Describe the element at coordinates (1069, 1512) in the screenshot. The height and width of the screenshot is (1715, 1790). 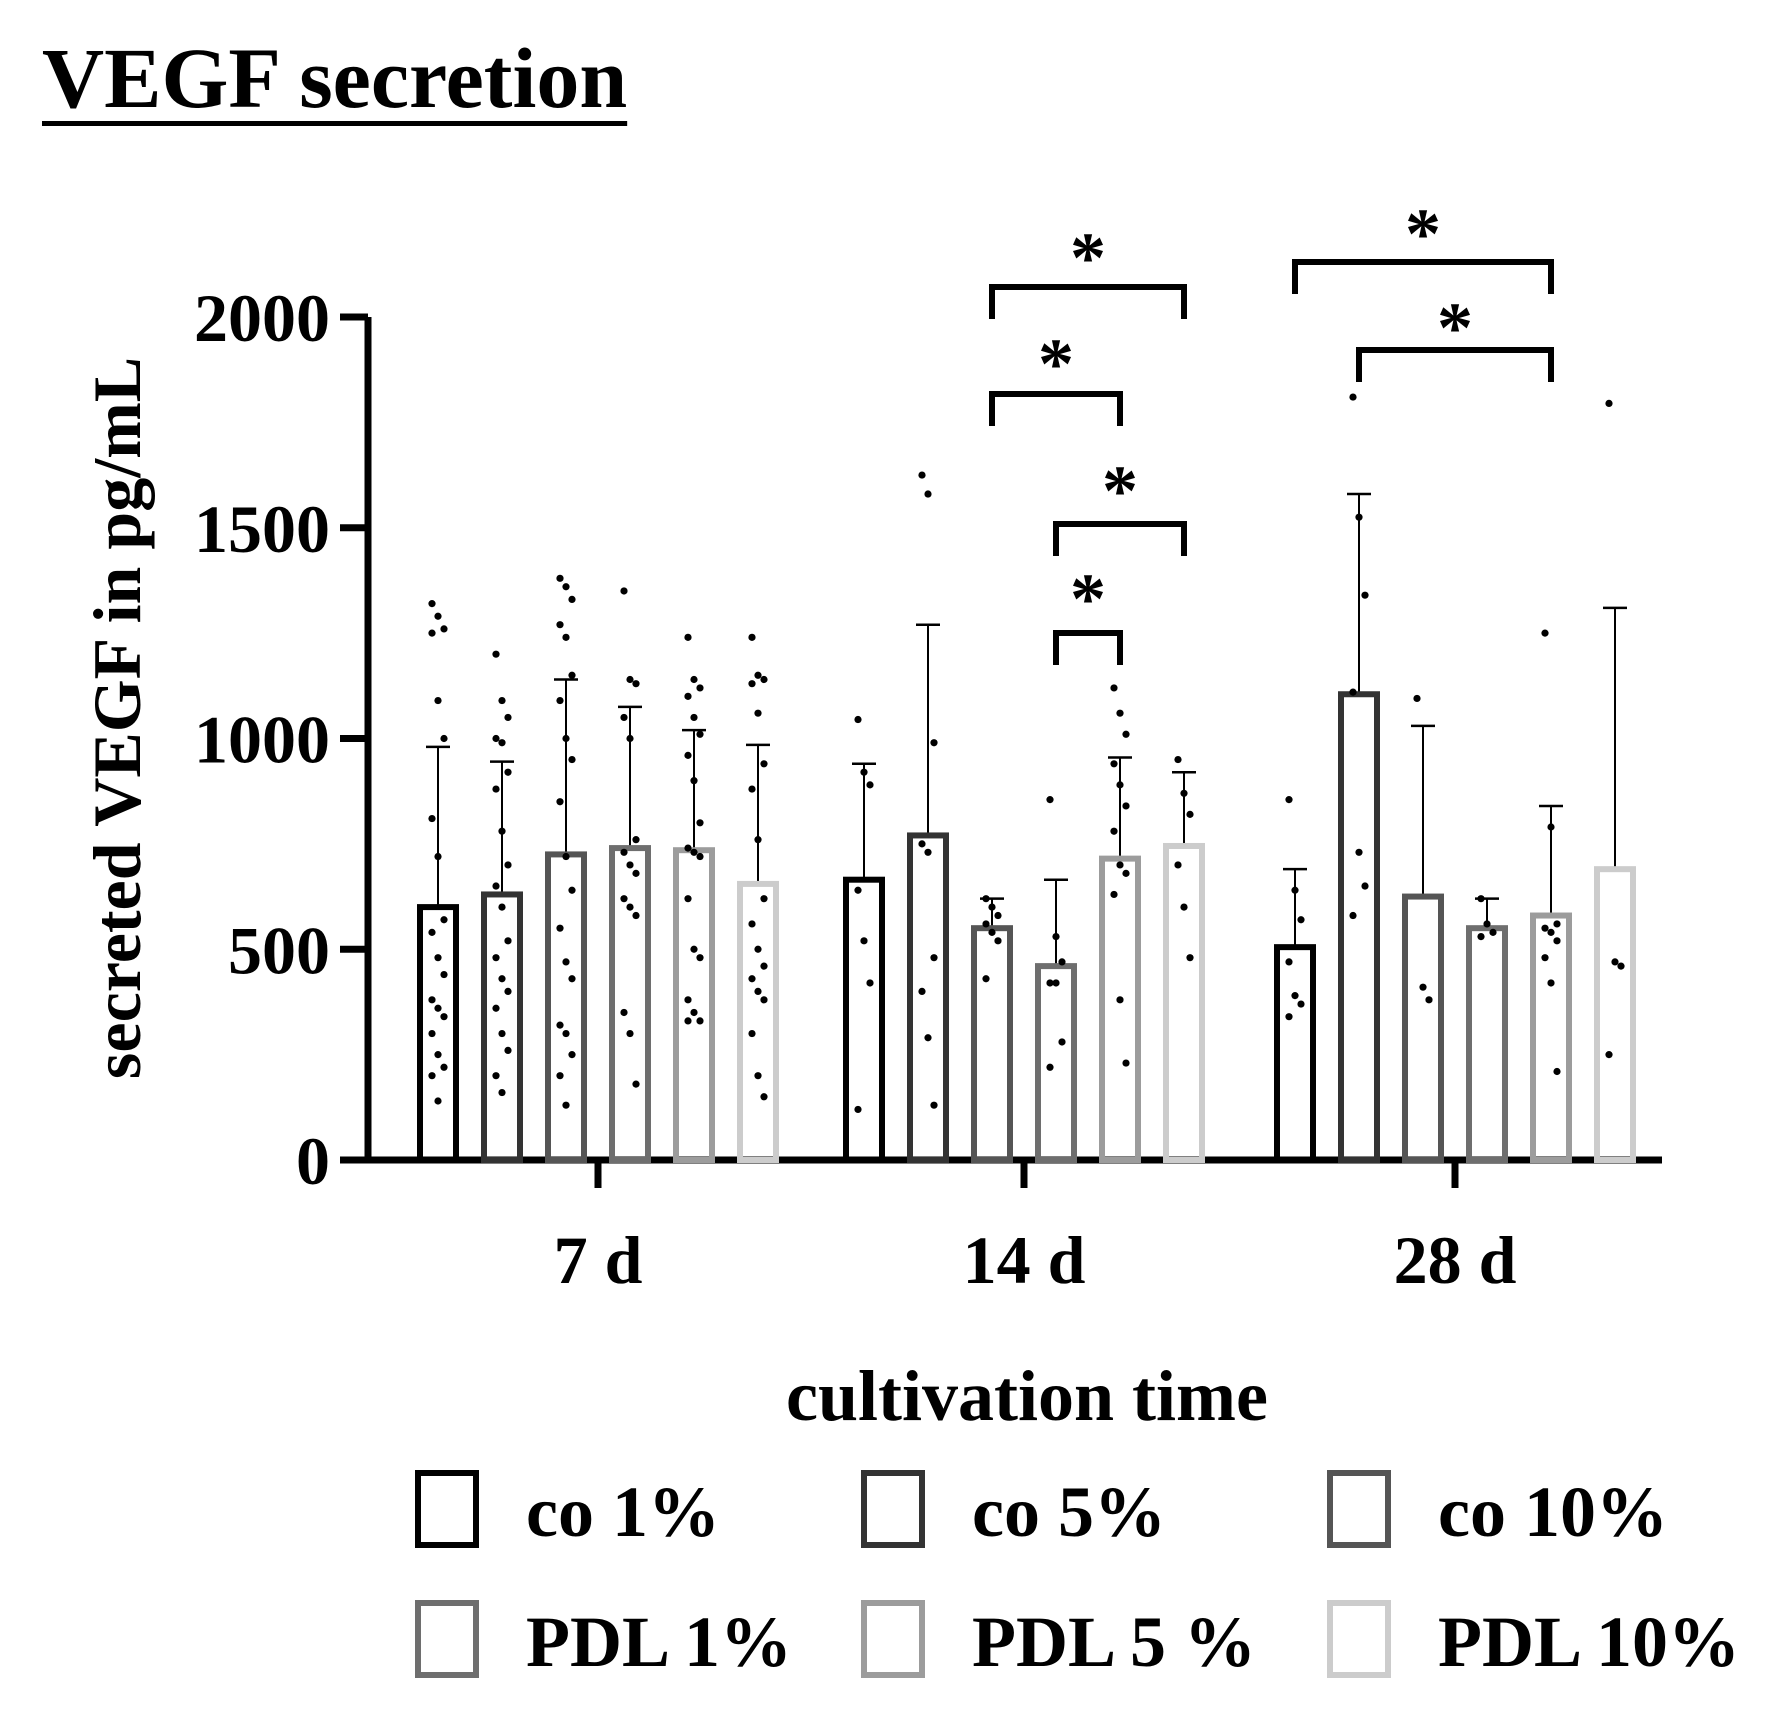
I see `legend-label: co 5%` at that location.